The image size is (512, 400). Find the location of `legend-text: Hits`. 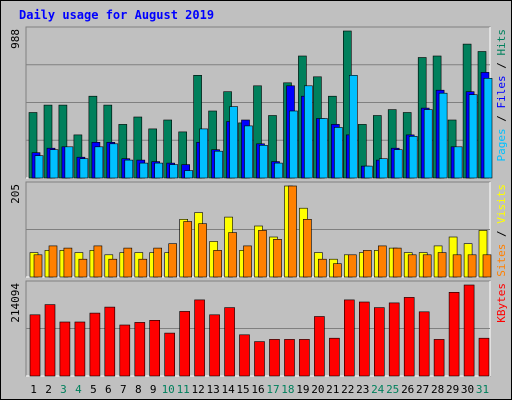

legend-text: Hits is located at coordinates (501, 42).